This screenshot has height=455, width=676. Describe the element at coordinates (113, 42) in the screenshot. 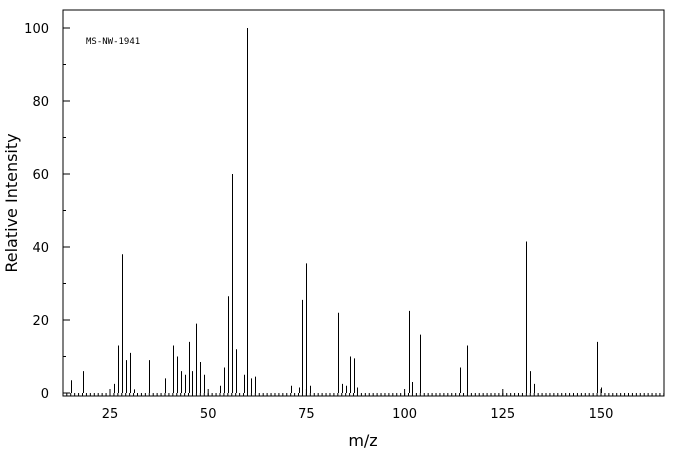

I see `spectrum-id-annotation: MS-NW-1941` at that location.